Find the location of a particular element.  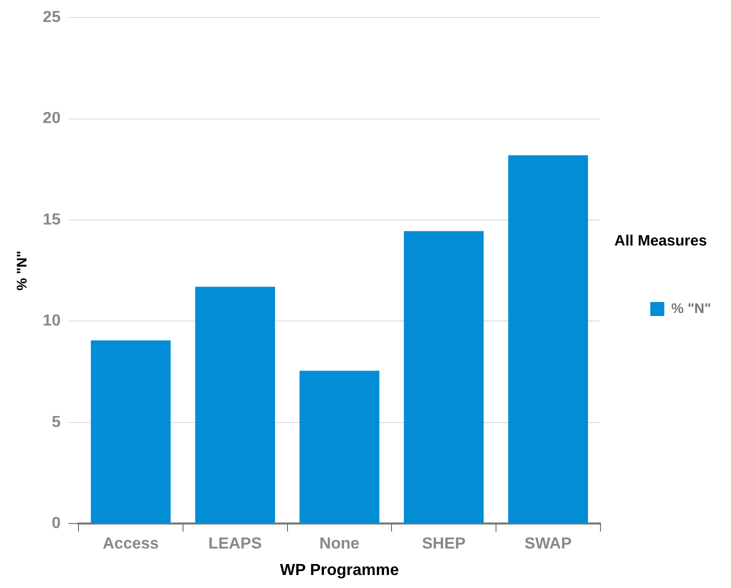

x-tick-label: Access is located at coordinates (130, 544).